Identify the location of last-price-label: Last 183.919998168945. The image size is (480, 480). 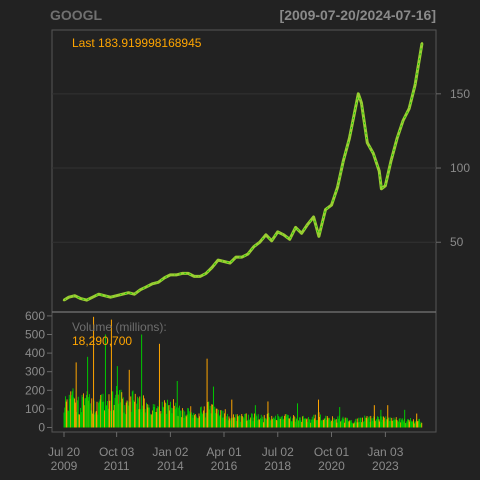
(137, 43).